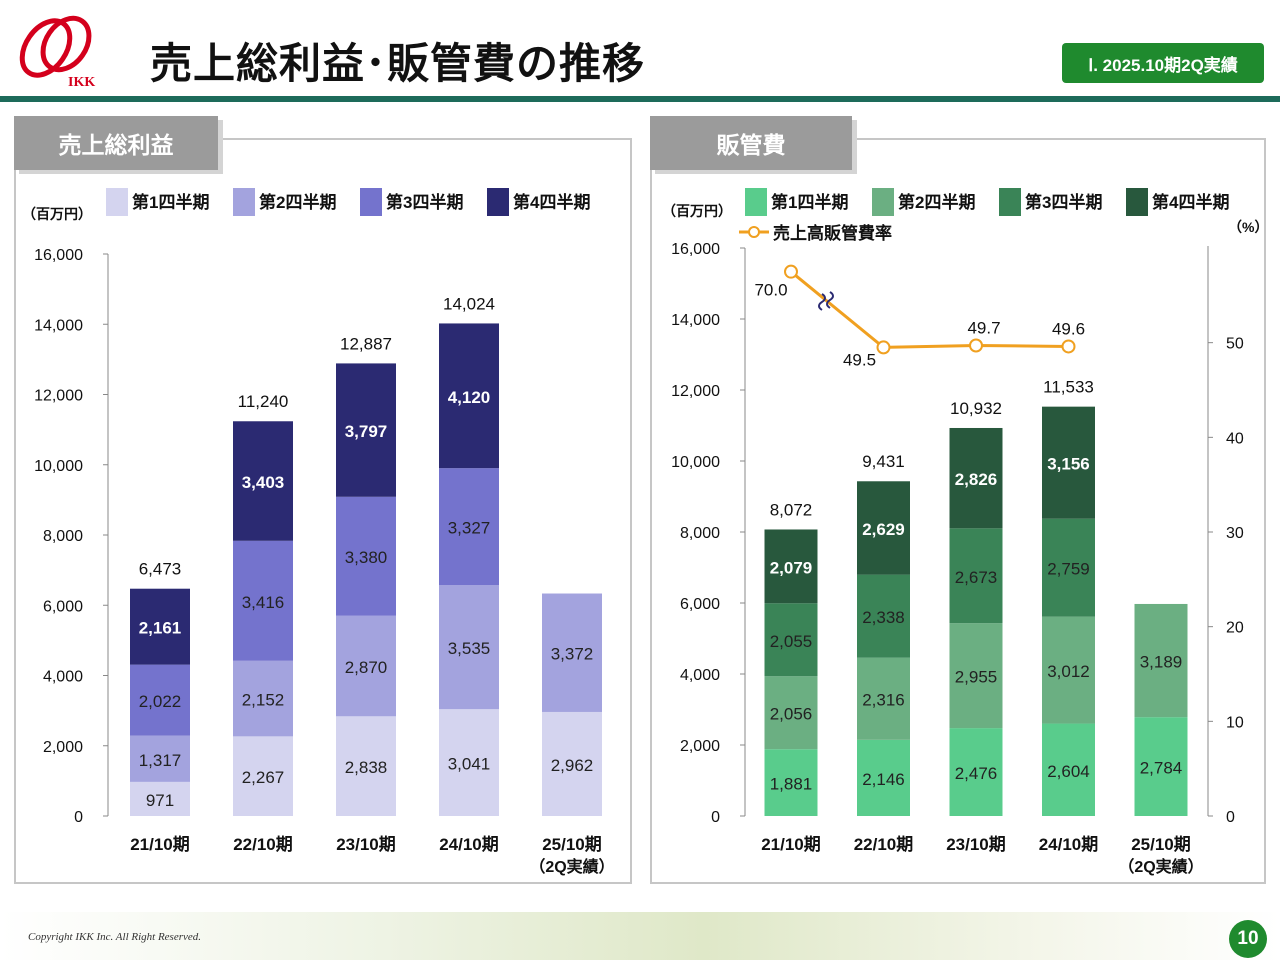 The height and width of the screenshot is (960, 1280). I want to click on gross-profit-data-label: 3,327, so click(469, 528).